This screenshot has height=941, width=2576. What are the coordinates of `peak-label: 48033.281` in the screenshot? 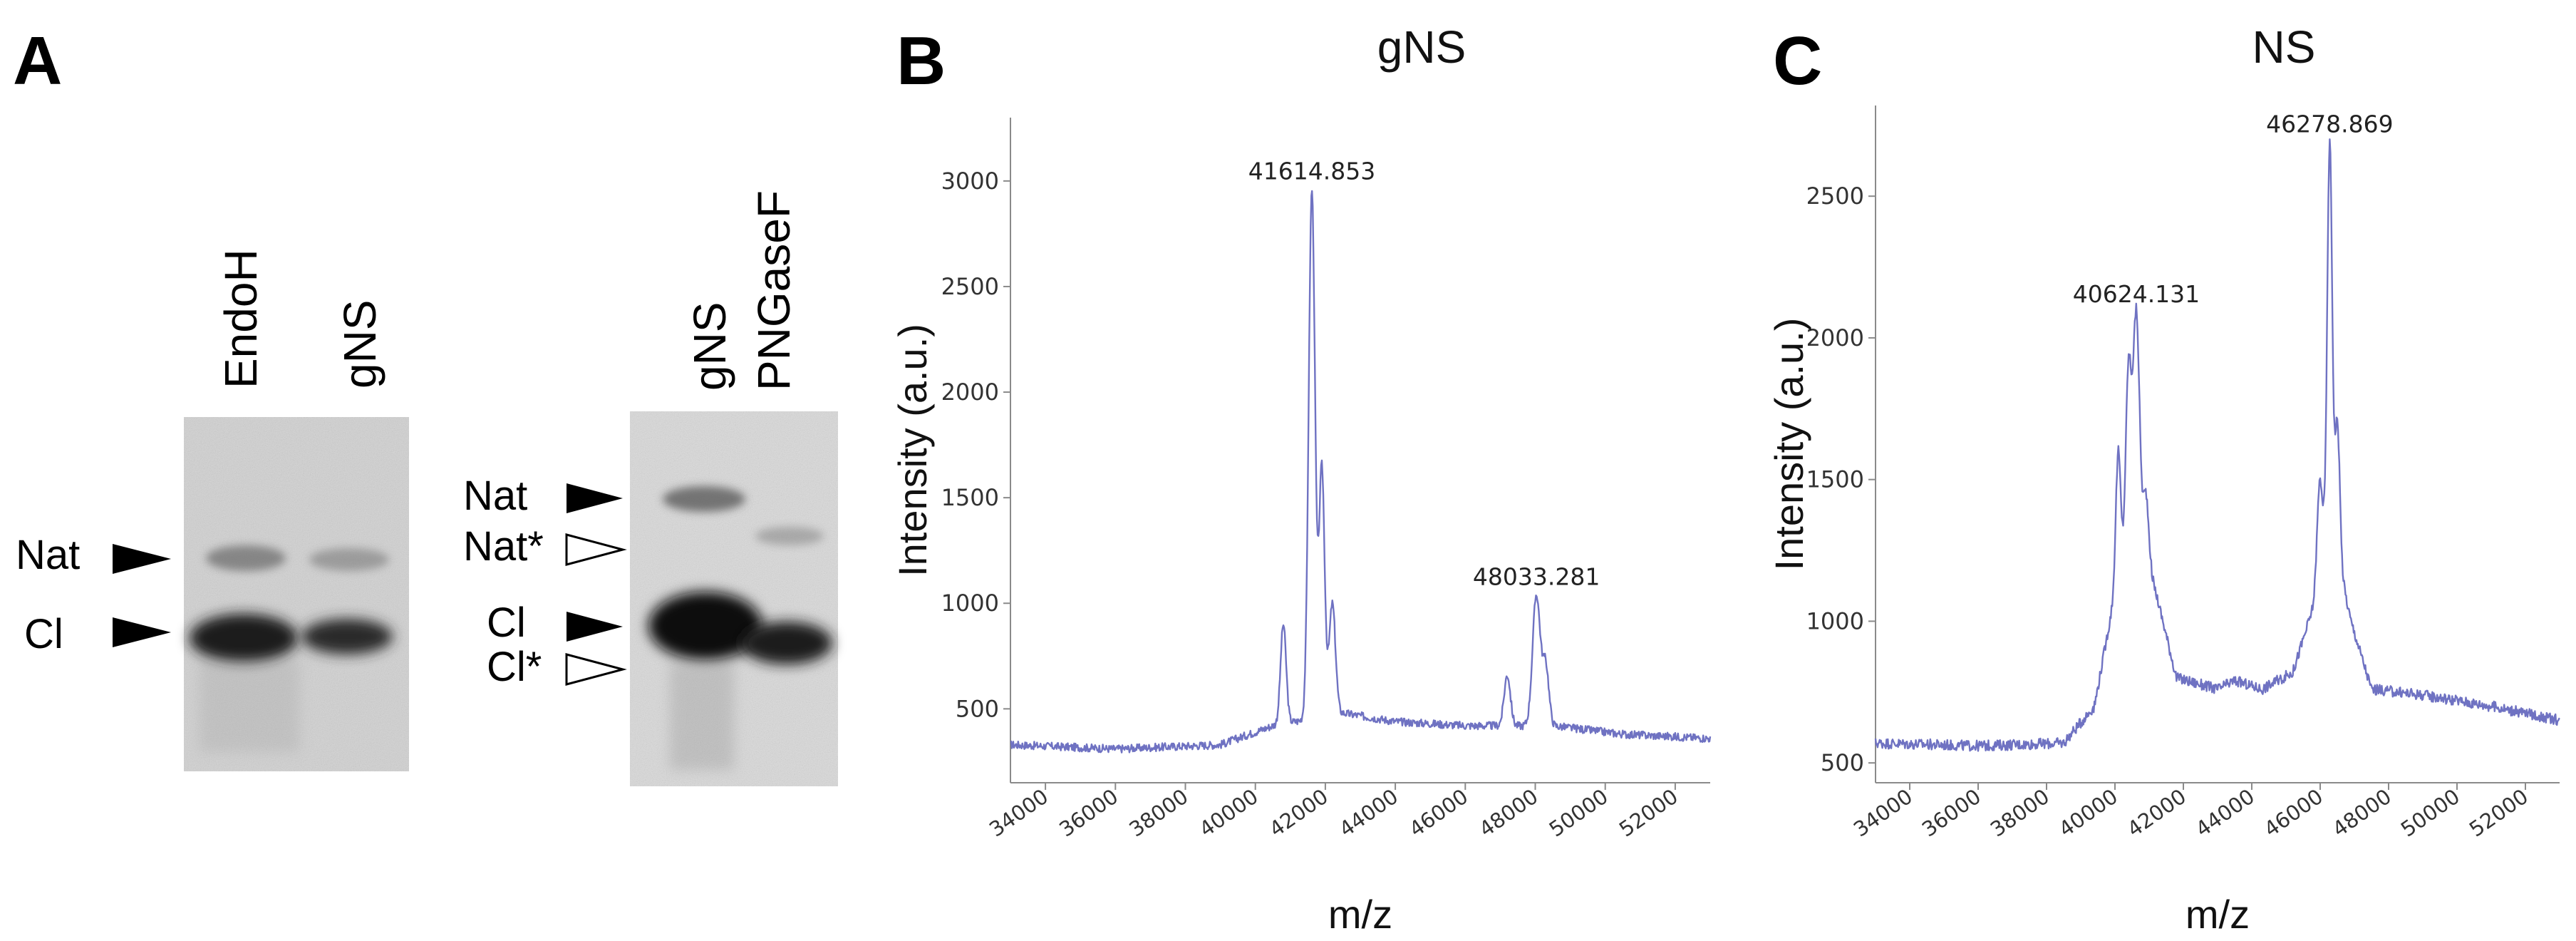 It's located at (1537, 576).